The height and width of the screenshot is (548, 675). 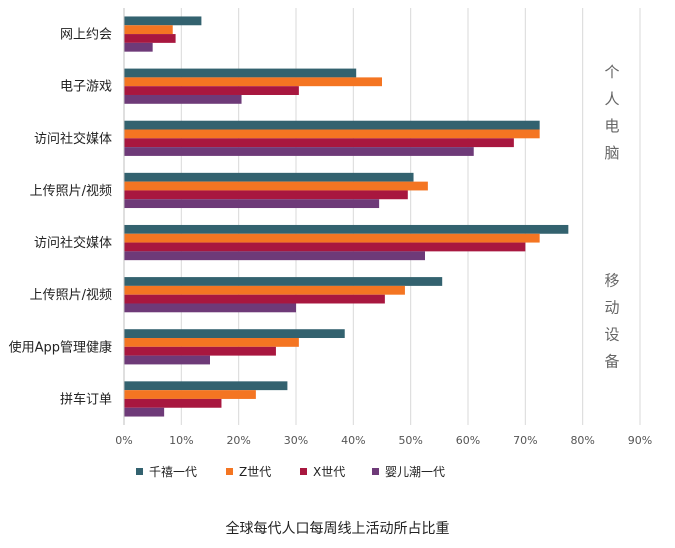 What do you see at coordinates (123, 440) in the screenshot?
I see `x-tick-label: 0%` at bounding box center [123, 440].